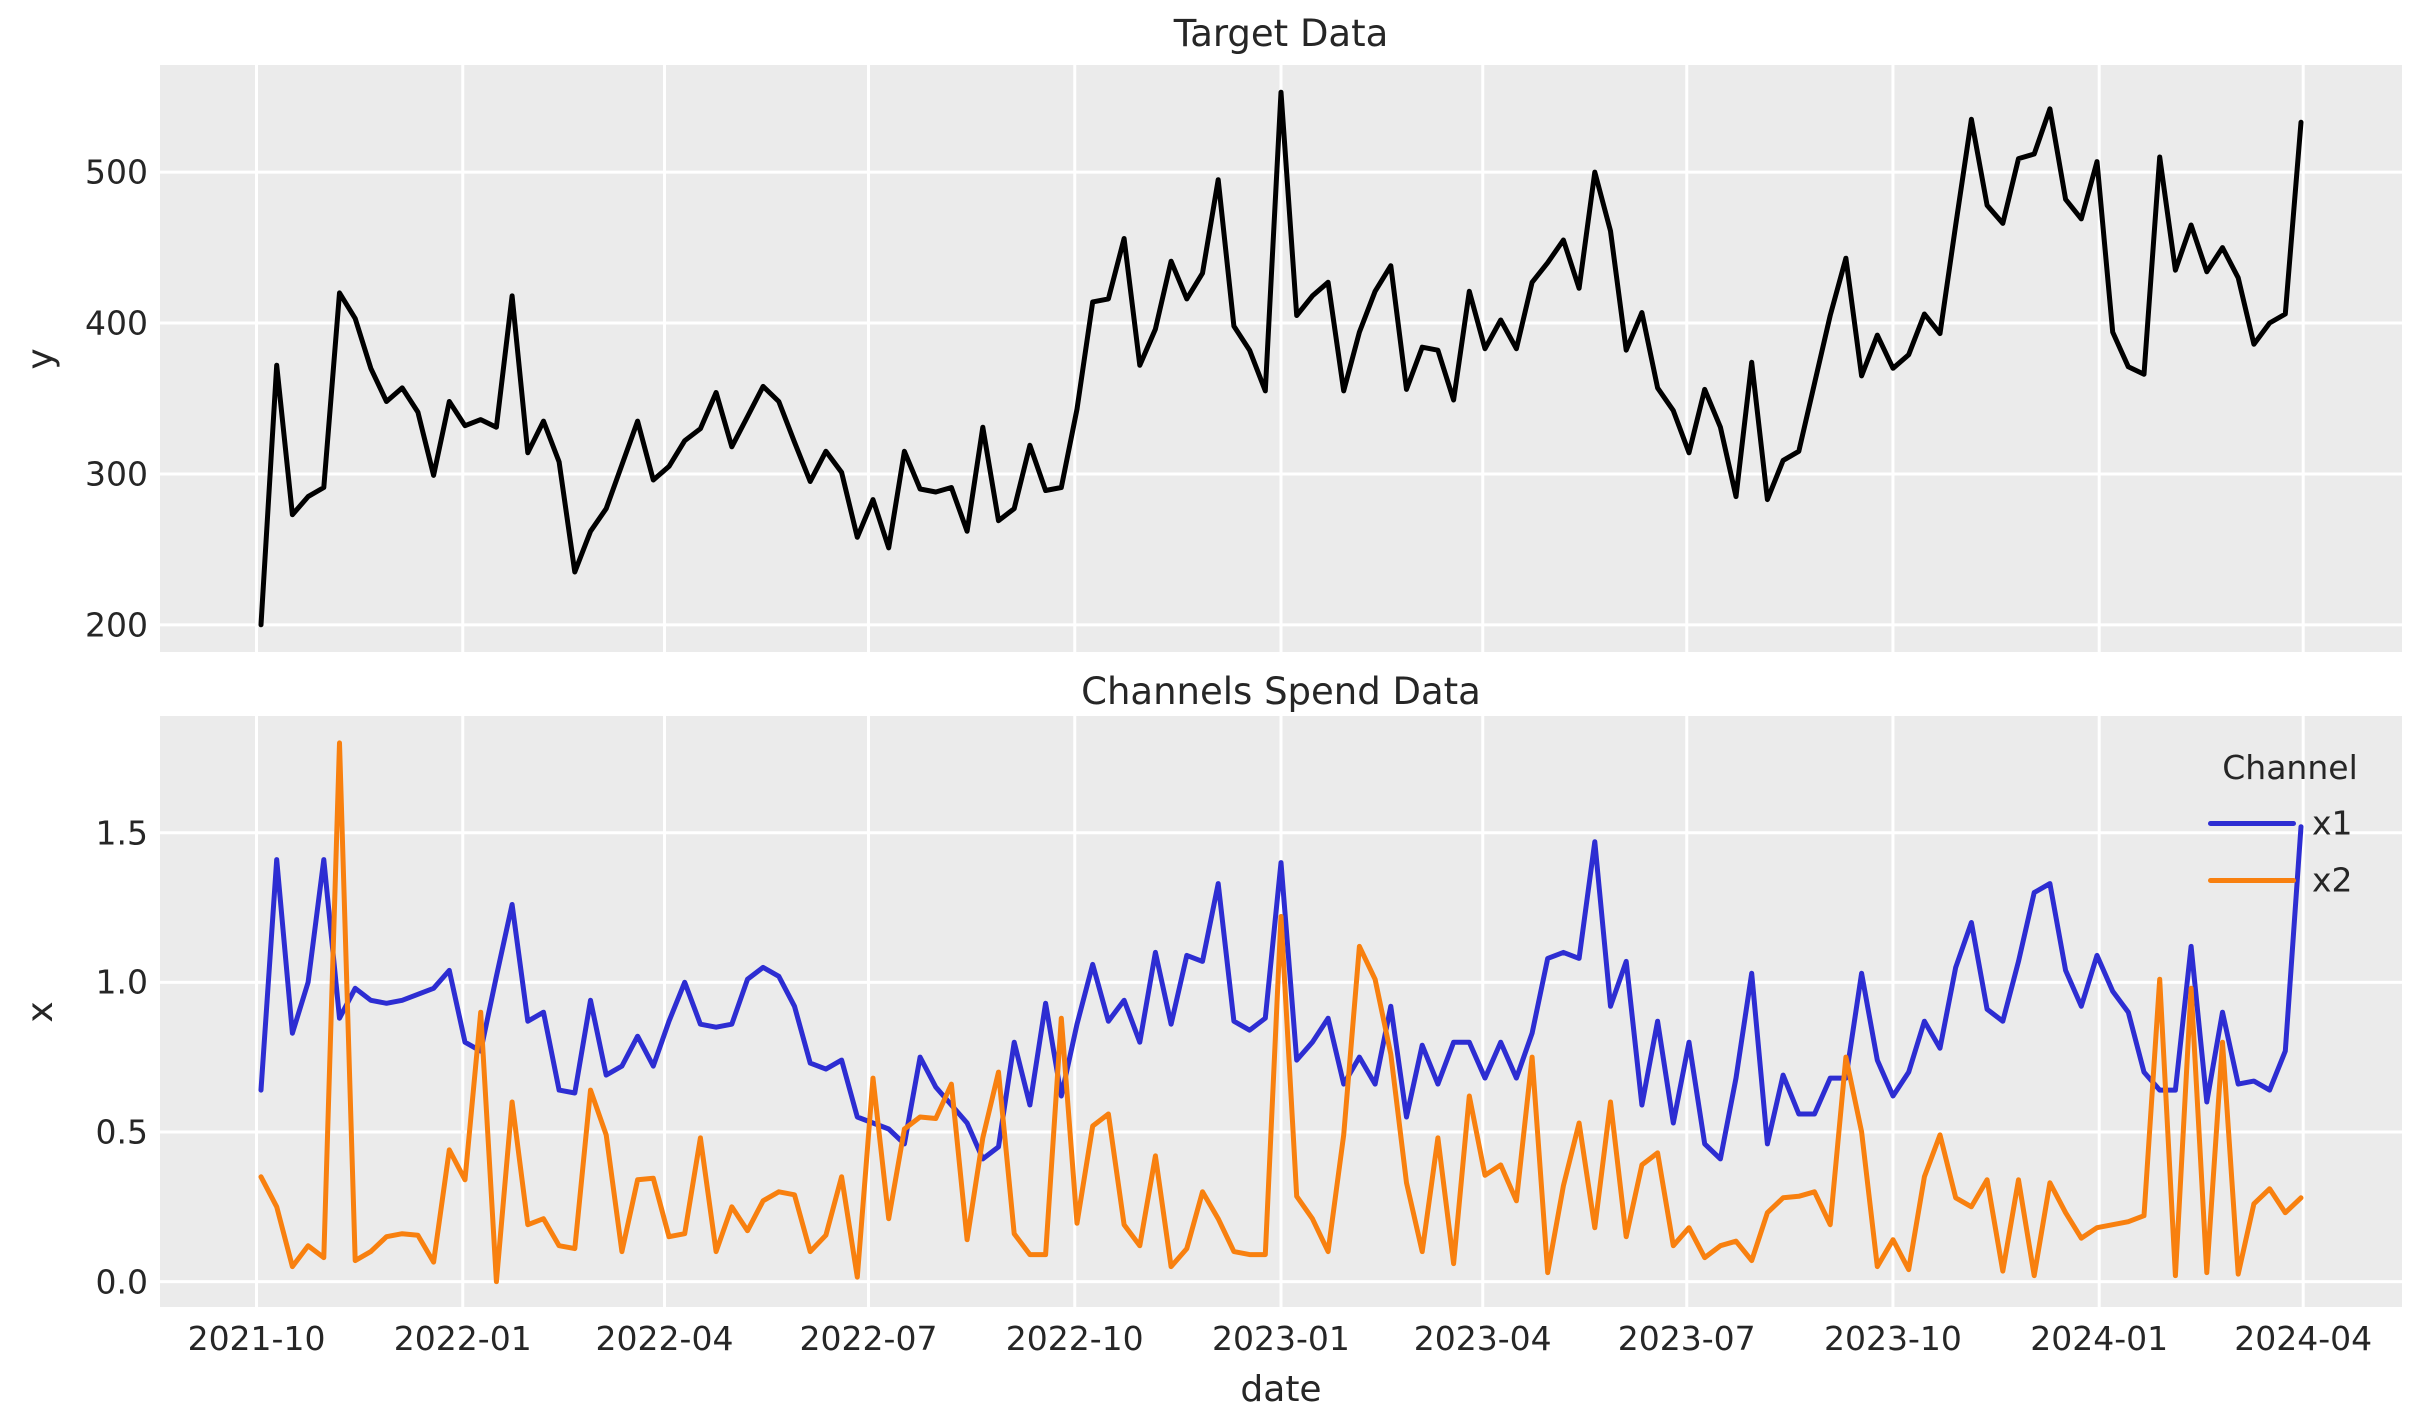 The image size is (2423, 1423). What do you see at coordinates (121, 1282) in the screenshot?
I see `y-tick-label: 0.0` at bounding box center [121, 1282].